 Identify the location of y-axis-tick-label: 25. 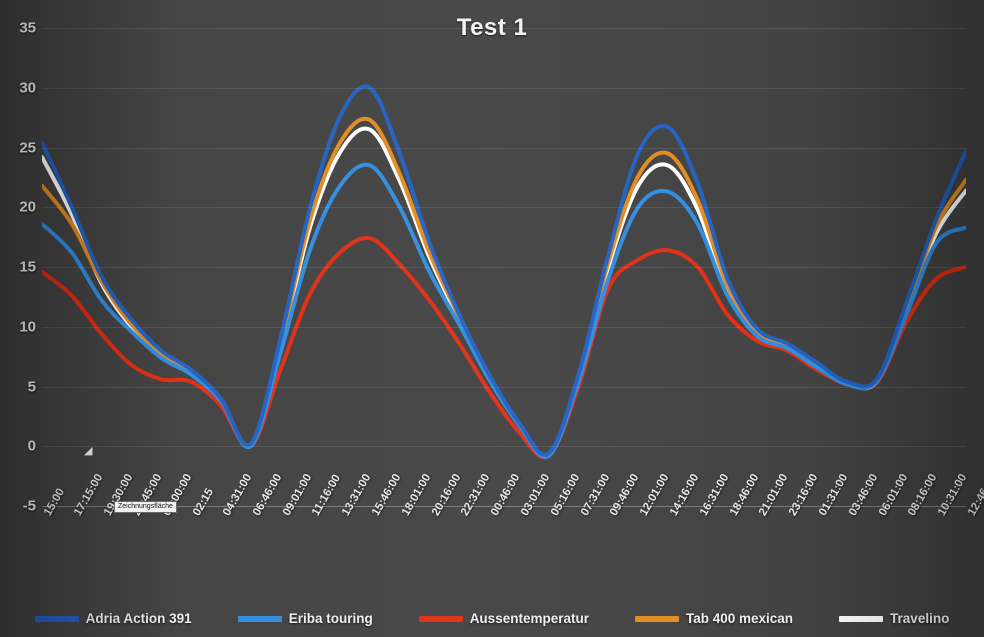
(27, 147).